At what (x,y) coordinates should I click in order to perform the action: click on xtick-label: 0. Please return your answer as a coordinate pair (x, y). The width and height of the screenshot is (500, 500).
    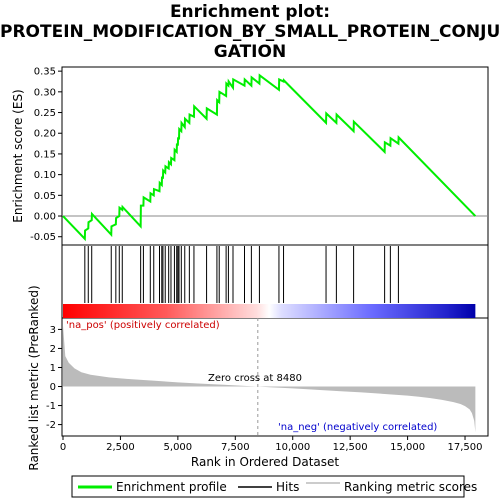
    Looking at the image, I should click on (63, 447).